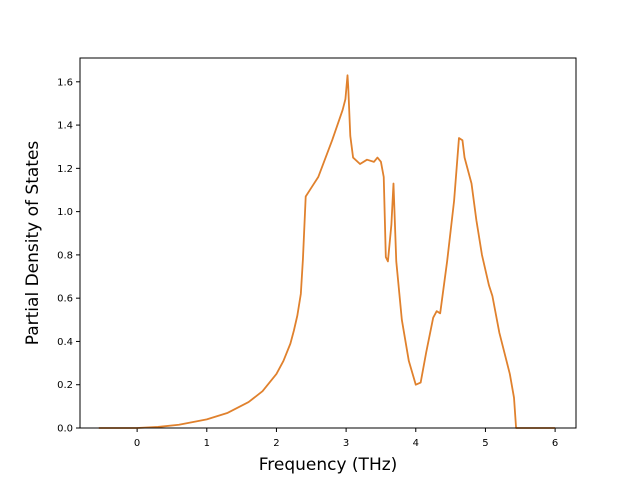  I want to click on x-tick-label: 6, so click(555, 443).